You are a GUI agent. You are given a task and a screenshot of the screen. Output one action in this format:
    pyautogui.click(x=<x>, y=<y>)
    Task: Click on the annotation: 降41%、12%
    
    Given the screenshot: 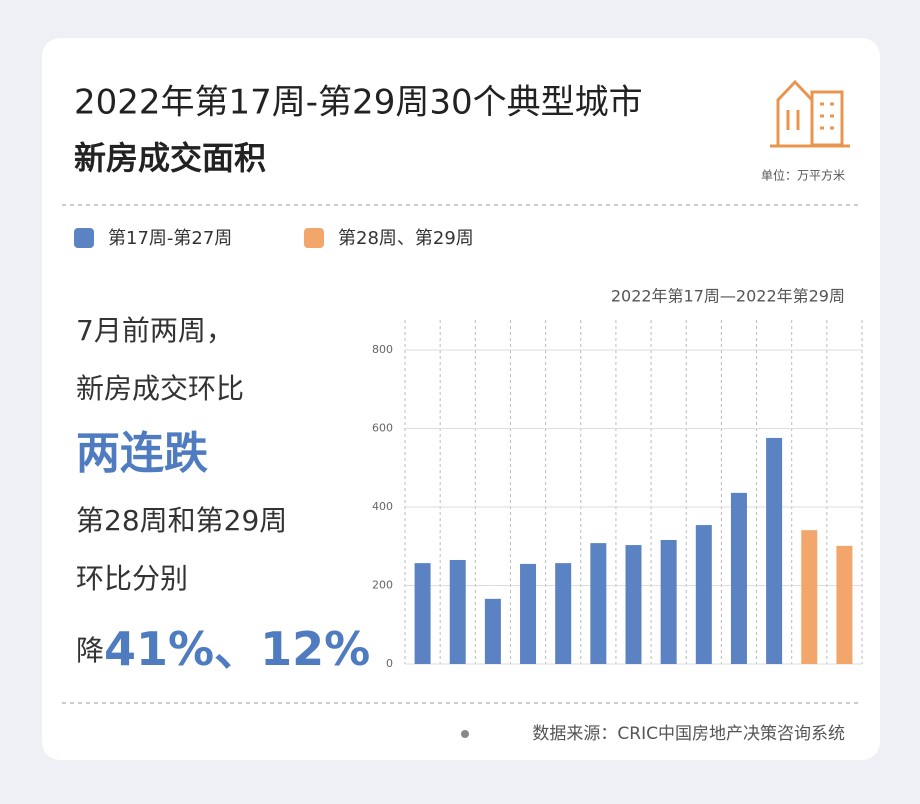 What is the action you would take?
    pyautogui.click(x=223, y=649)
    